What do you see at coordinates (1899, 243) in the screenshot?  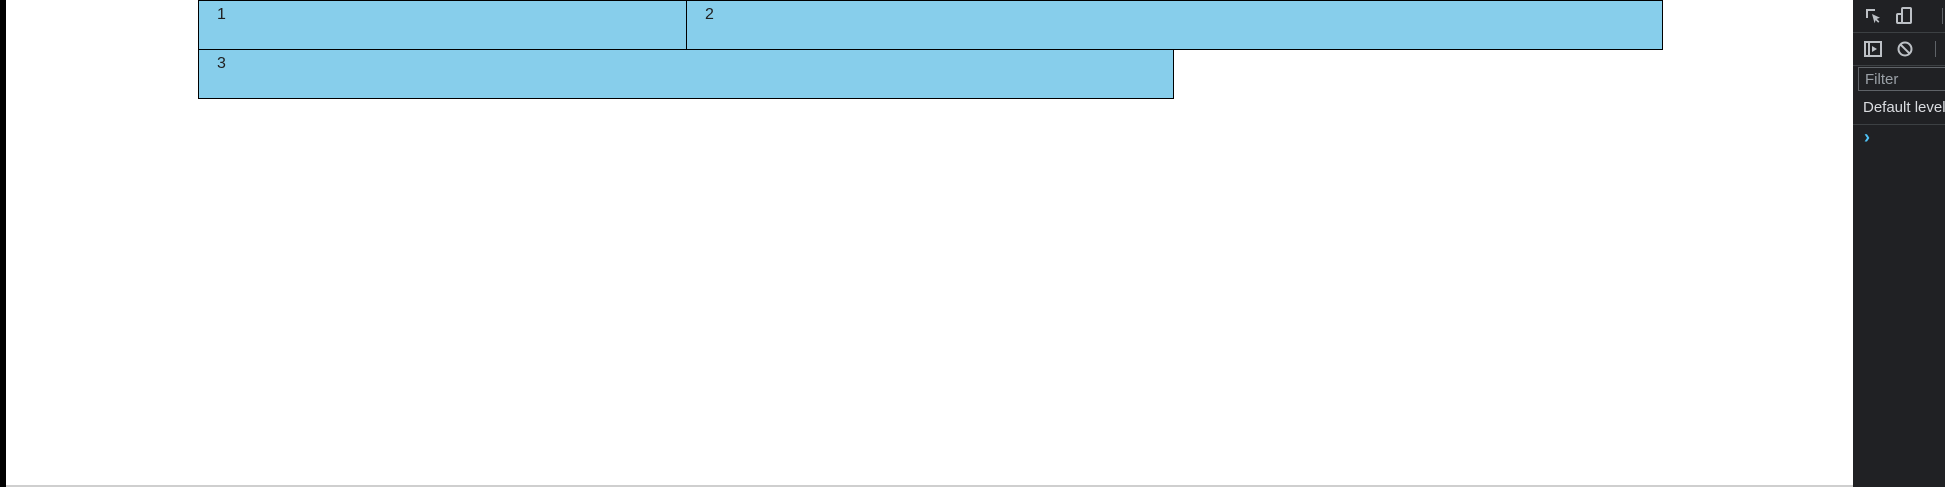 I see `devtools-console-panel: Default levels ›` at bounding box center [1899, 243].